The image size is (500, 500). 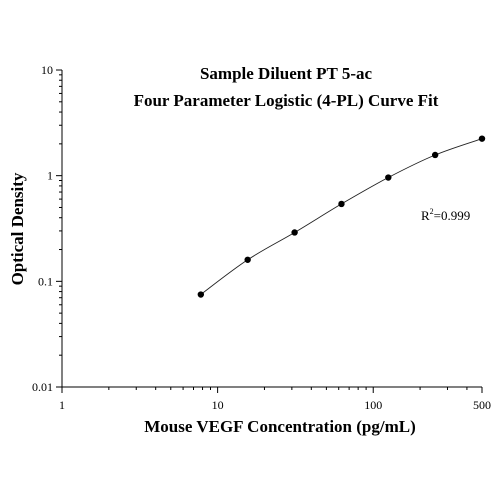 I want to click on y-tick-label: 0.1, so click(x=45, y=281).